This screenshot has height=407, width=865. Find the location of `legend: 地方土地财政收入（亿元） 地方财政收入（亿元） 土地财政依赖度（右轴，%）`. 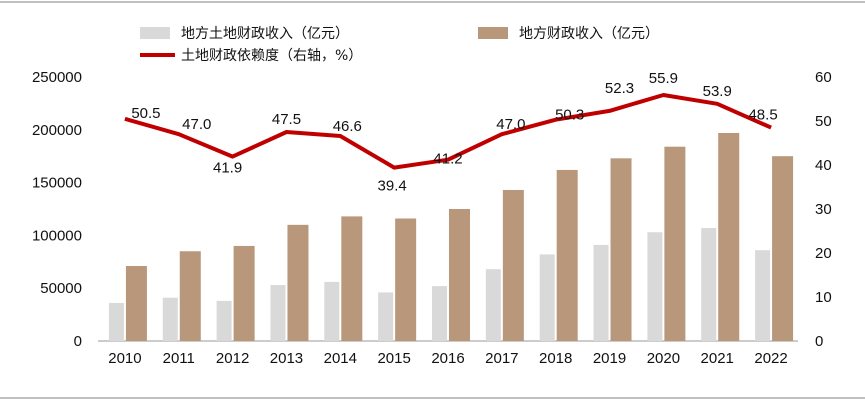

legend: 地方土地财政收入（亿元） 地方财政收入（亿元） 土地财政依赖度（右轴，%） is located at coordinates (399, 45).